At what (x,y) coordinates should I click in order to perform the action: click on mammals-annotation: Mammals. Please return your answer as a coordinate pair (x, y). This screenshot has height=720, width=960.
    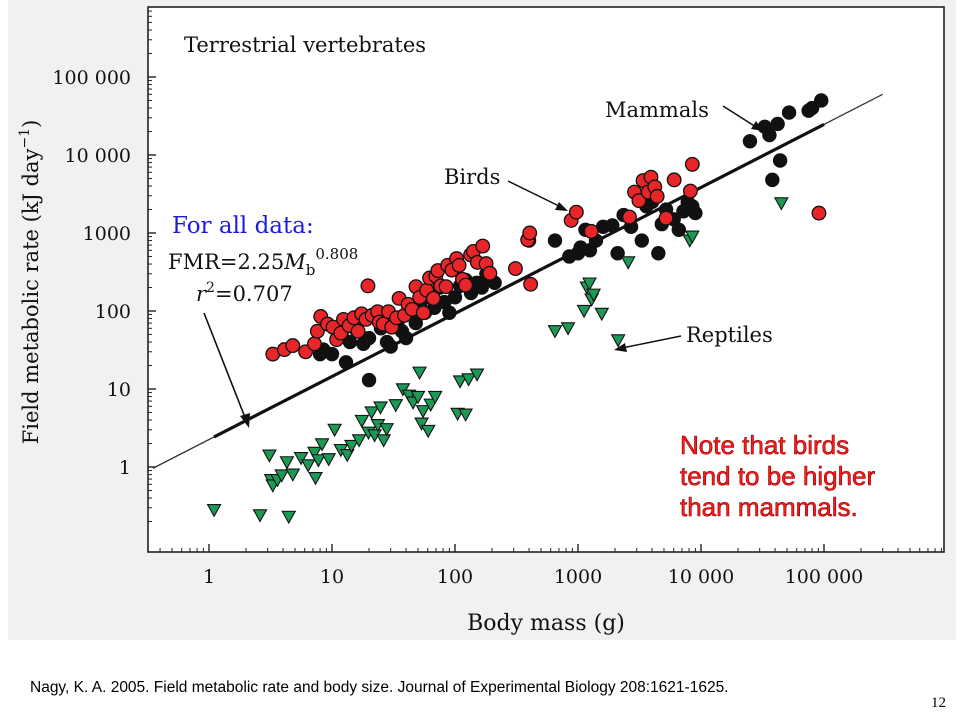
    Looking at the image, I should click on (657, 110).